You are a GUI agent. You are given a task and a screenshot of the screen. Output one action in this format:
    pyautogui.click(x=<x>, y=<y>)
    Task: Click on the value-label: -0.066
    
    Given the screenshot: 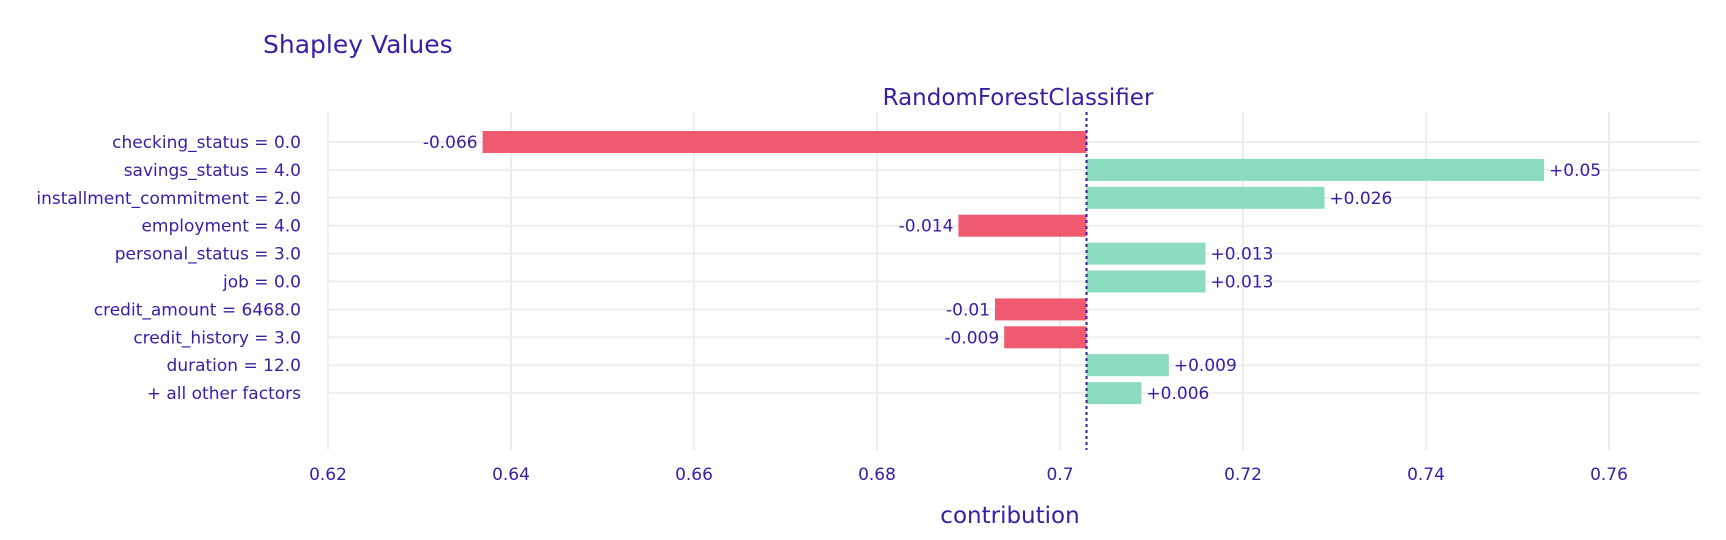 What is the action you would take?
    pyautogui.click(x=450, y=143)
    